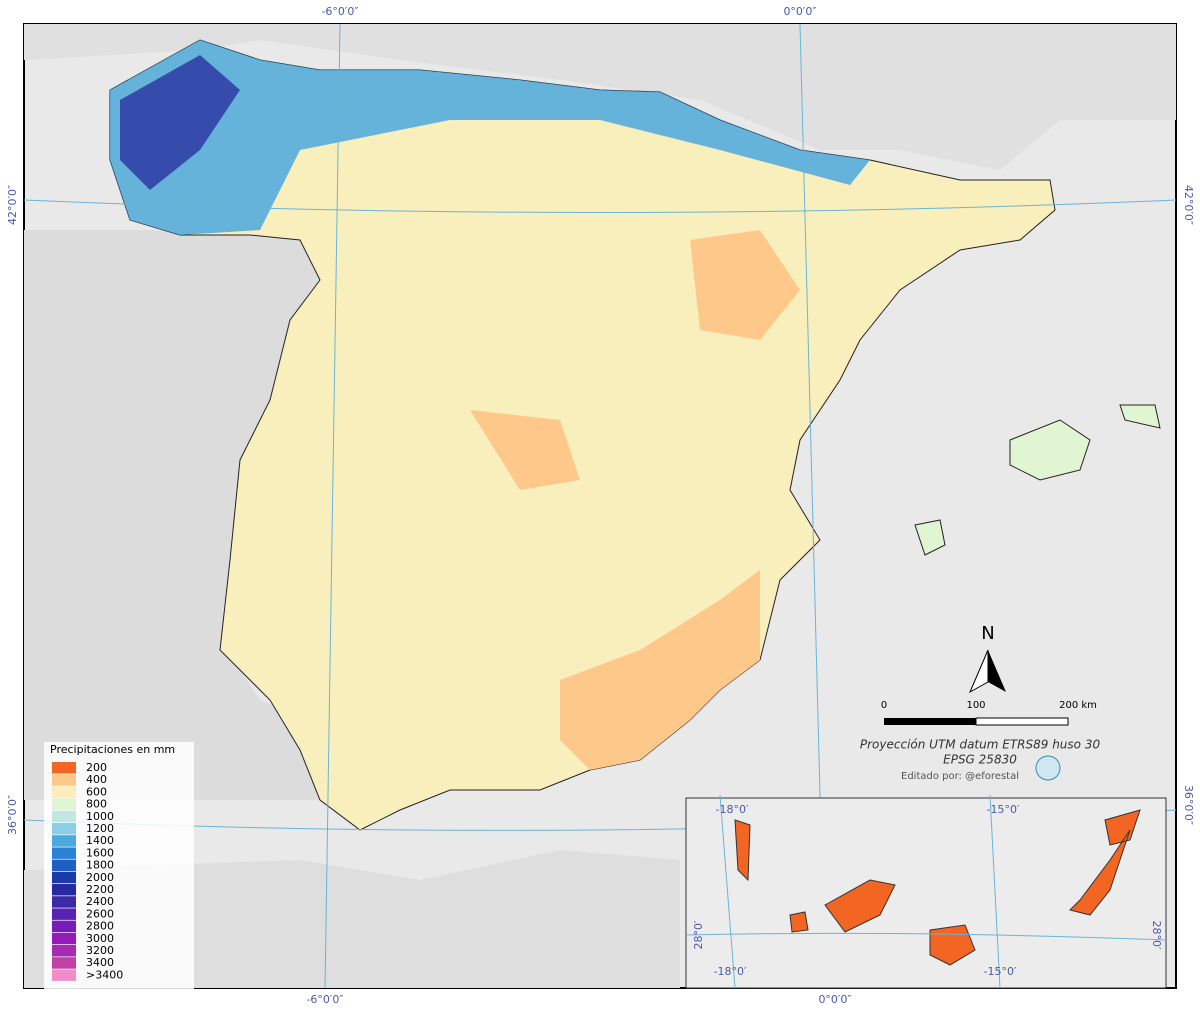 This screenshot has width=1200, height=1016. What do you see at coordinates (96, 791) in the screenshot?
I see `legend-label: 600` at bounding box center [96, 791].